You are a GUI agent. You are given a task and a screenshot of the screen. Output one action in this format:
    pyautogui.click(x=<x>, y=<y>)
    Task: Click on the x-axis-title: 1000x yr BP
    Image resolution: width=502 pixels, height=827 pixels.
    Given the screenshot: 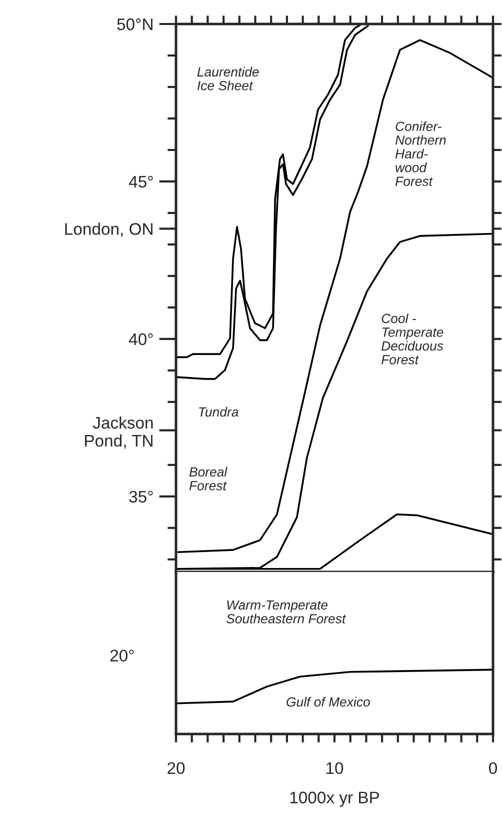 What is the action you would take?
    pyautogui.click(x=335, y=799)
    